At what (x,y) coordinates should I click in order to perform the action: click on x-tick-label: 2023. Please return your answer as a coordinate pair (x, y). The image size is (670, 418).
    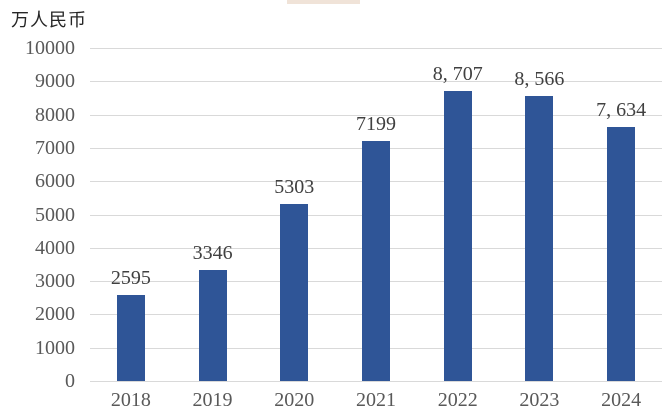
    Looking at the image, I should click on (539, 400).